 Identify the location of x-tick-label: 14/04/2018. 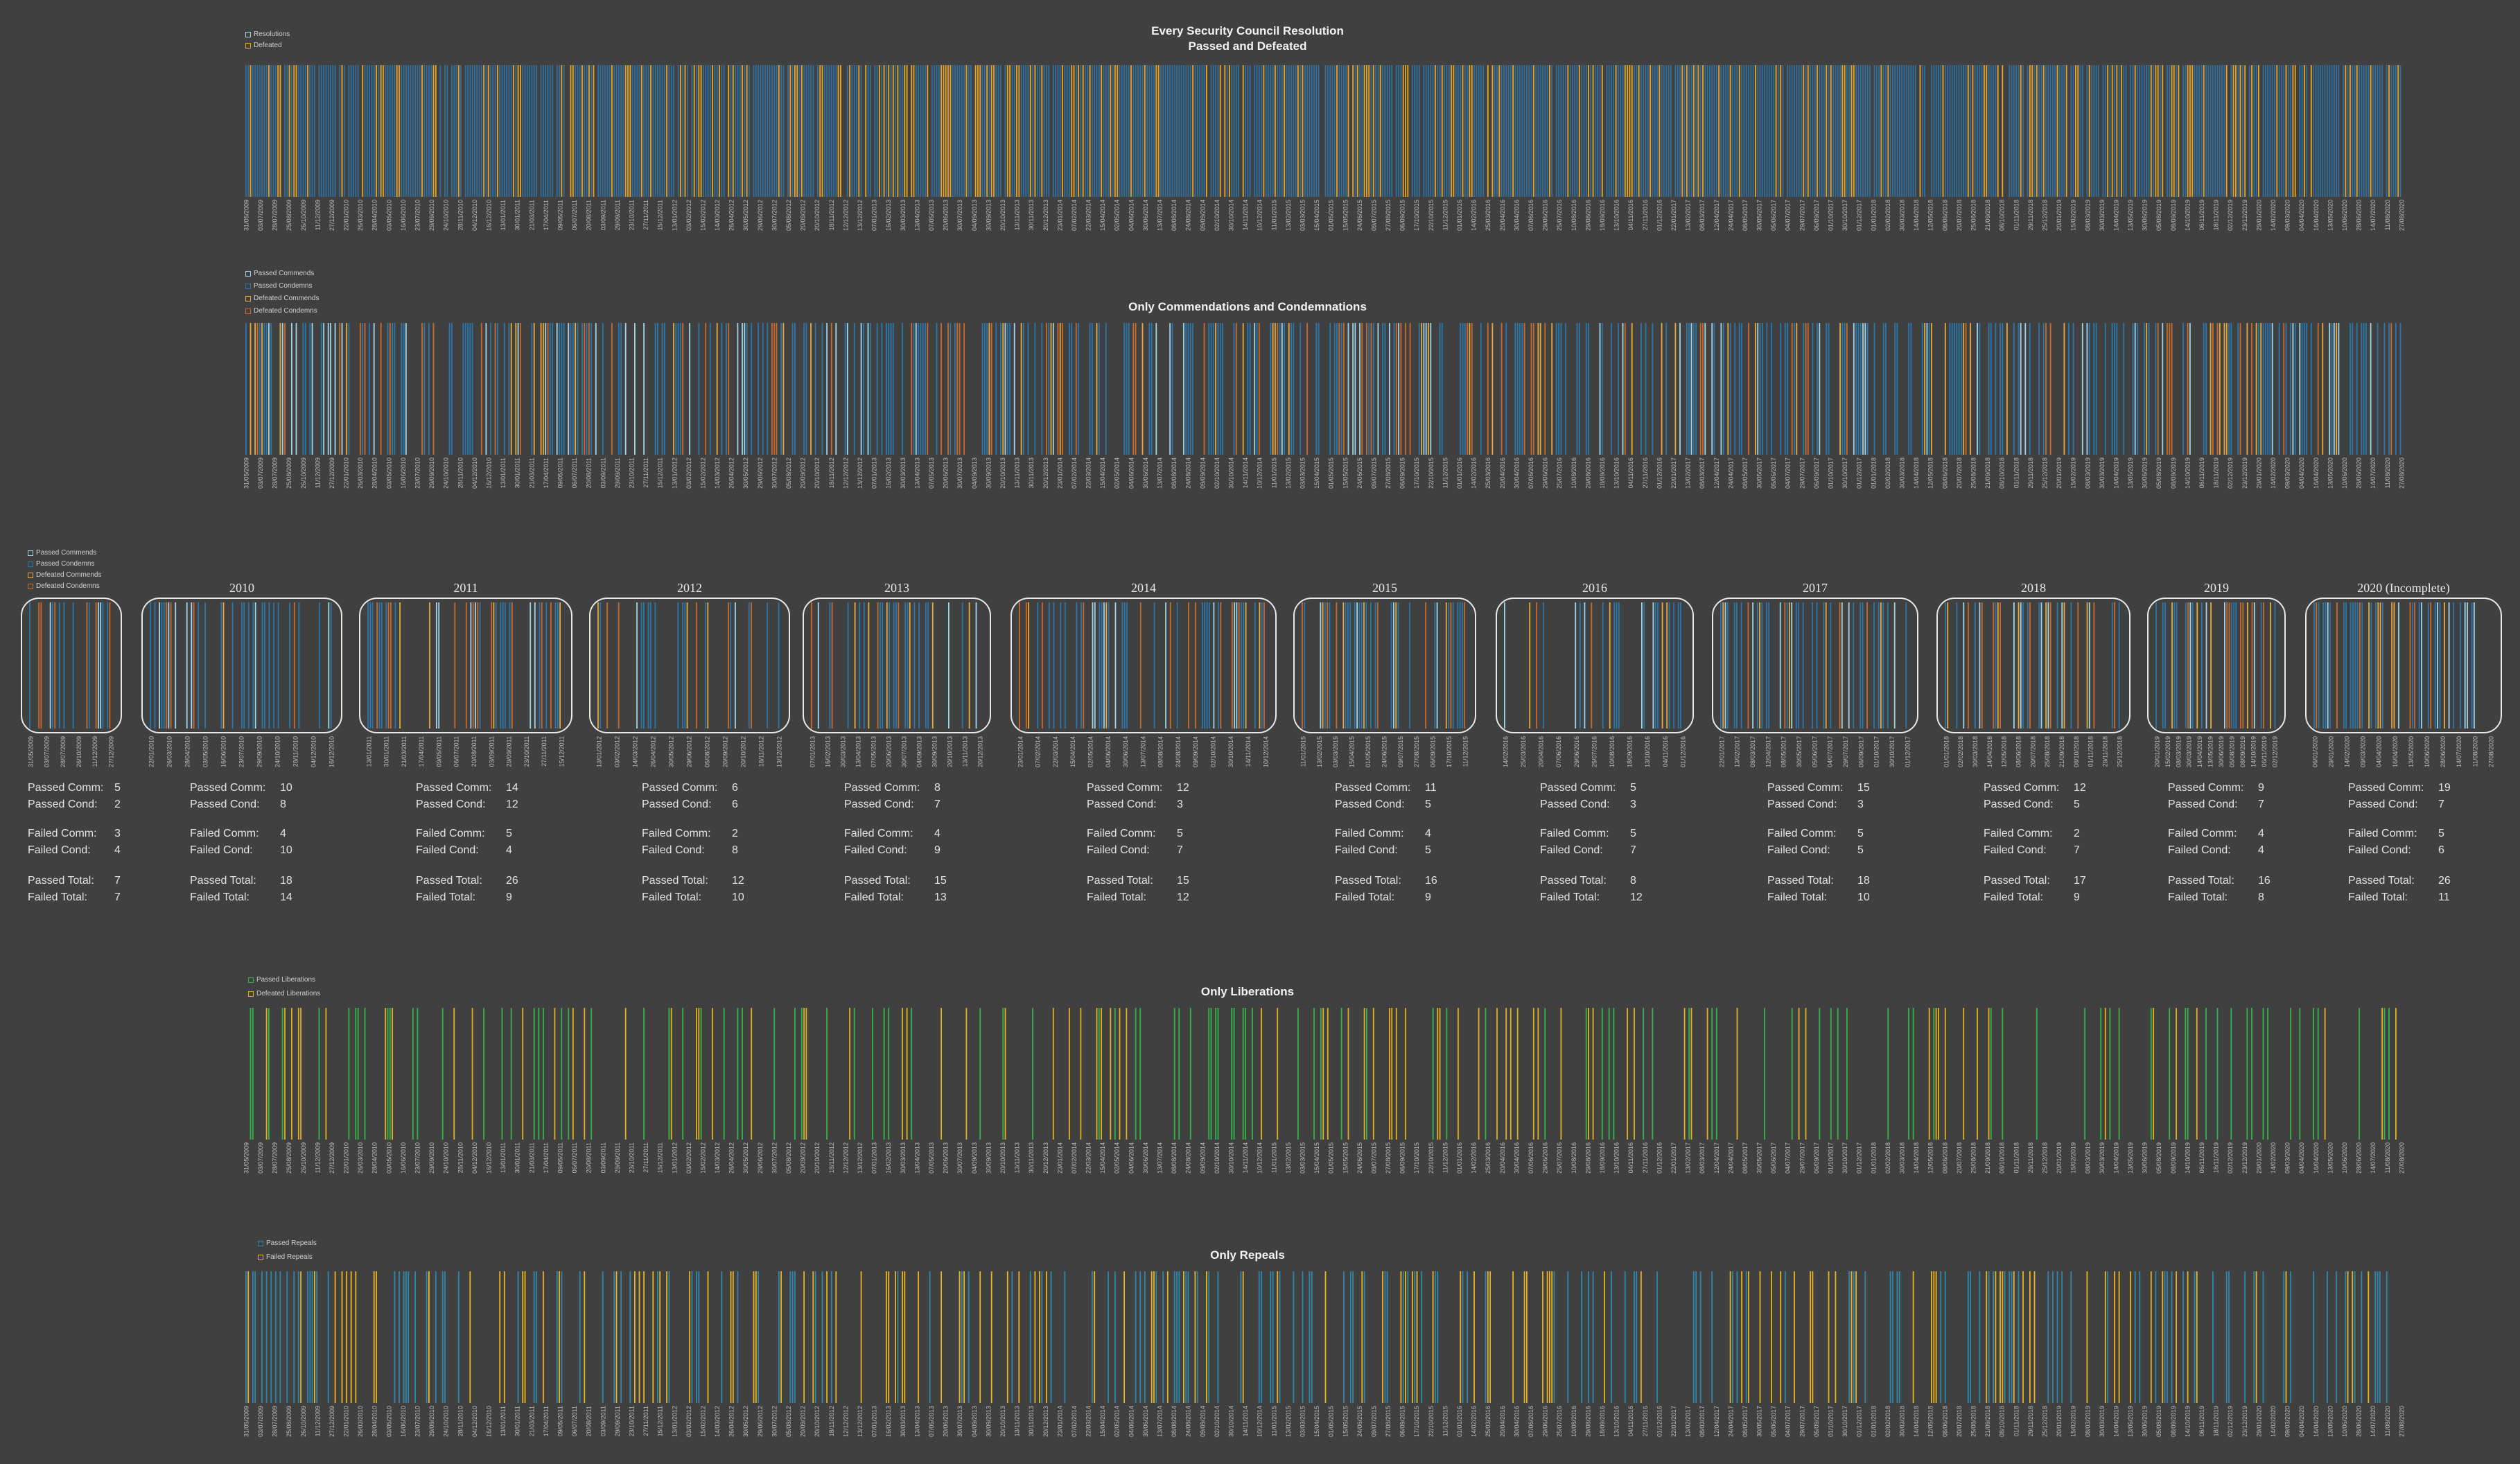
(1916, 1158).